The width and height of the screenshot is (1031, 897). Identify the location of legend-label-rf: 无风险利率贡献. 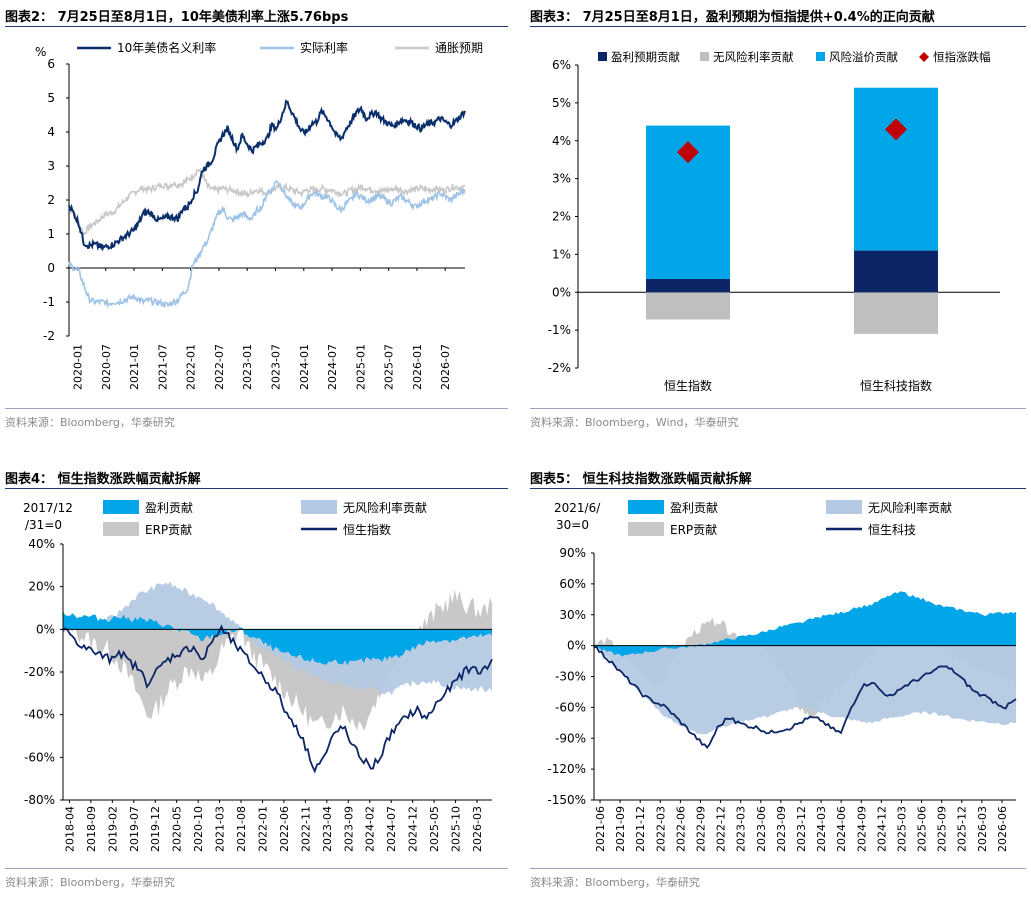
(910, 507).